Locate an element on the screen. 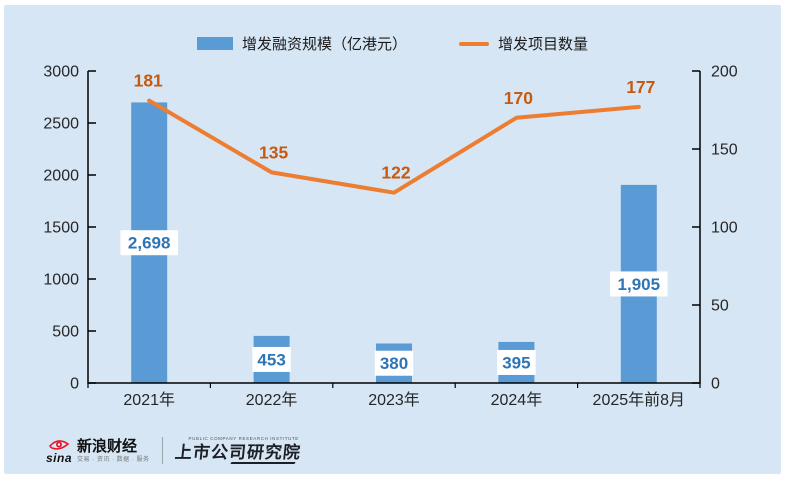  legend-item-bar-series: 增发融资规模（亿港元） is located at coordinates (301, 43).